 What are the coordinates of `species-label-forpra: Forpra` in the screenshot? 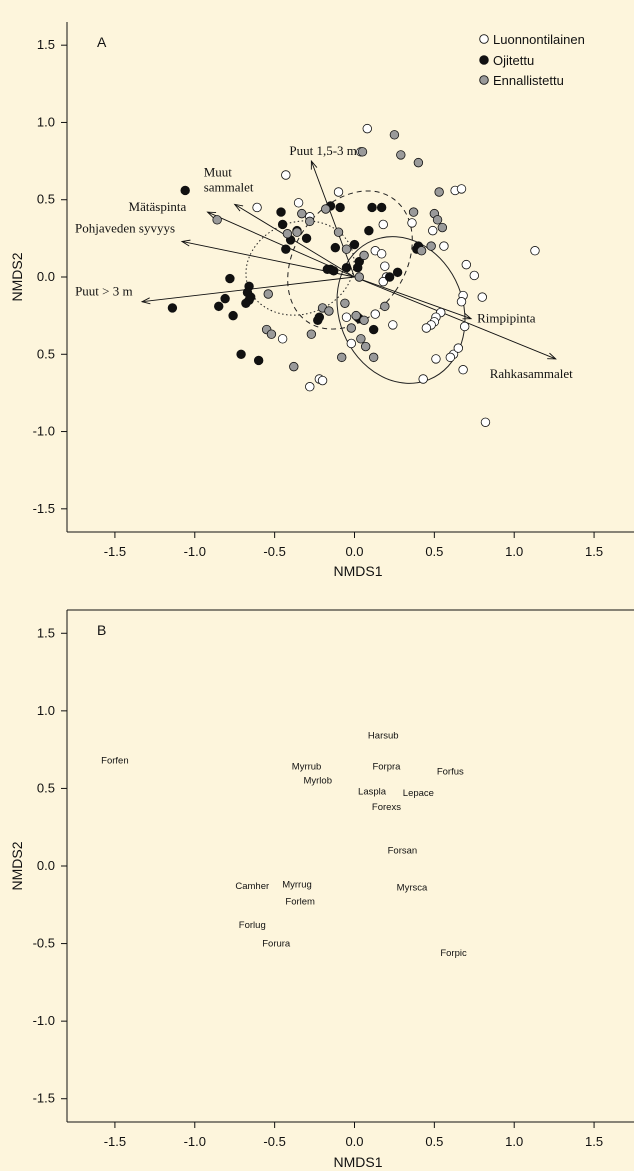 It's located at (386, 767).